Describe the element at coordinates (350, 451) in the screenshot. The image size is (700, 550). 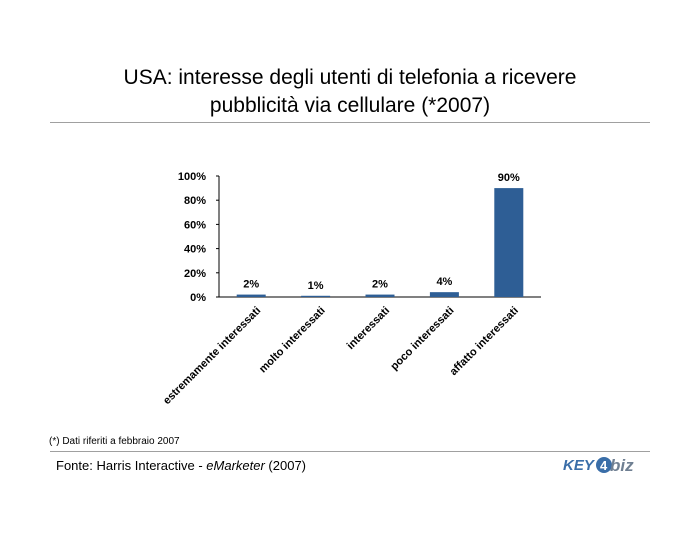
I see `footer-divider` at that location.